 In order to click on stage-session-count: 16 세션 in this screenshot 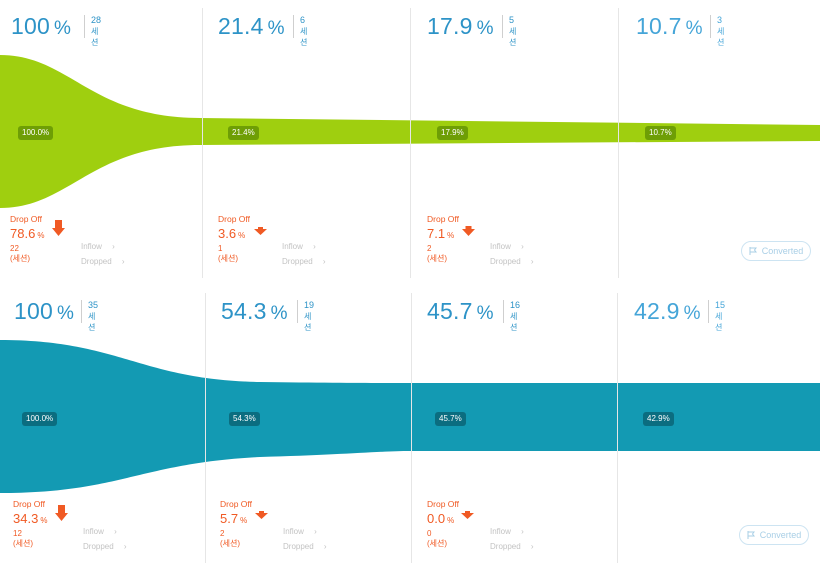, I will do `click(511, 316)`.